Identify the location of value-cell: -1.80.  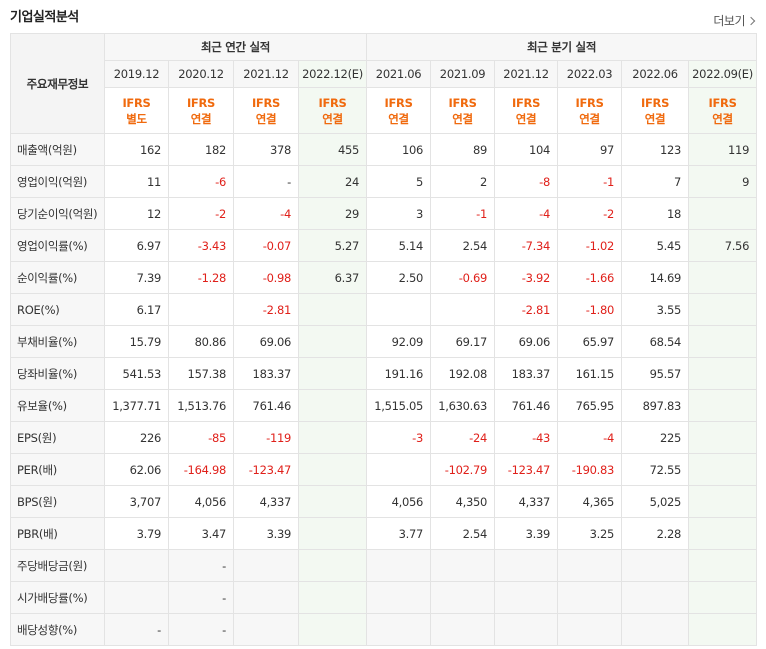
(590, 309).